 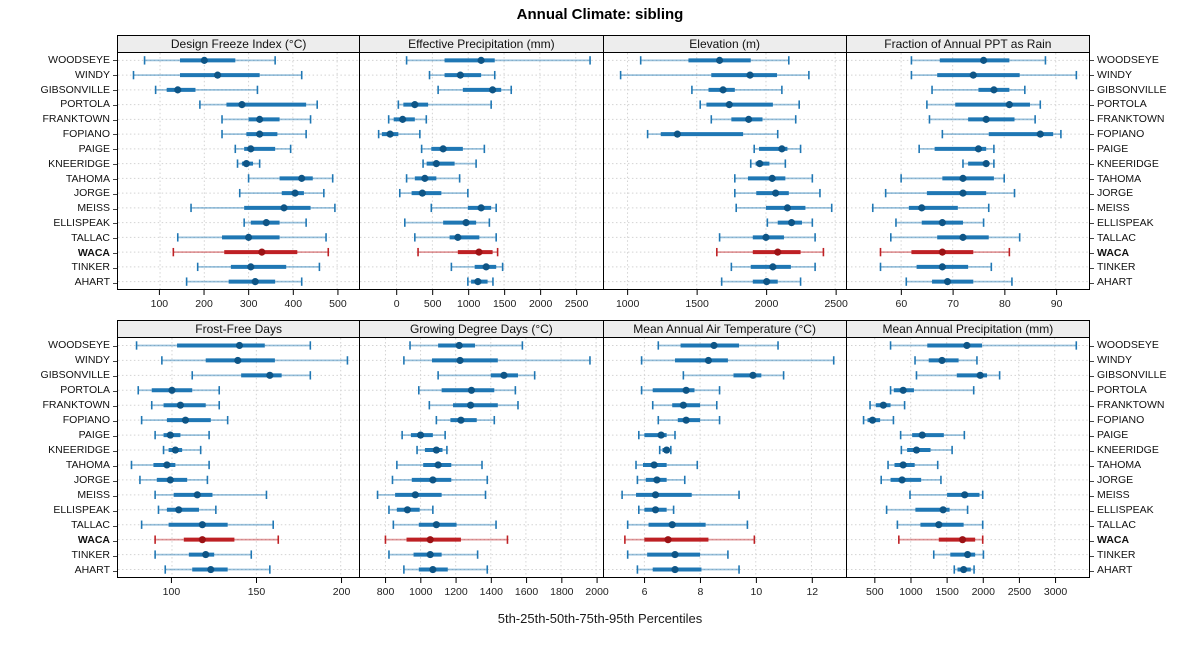 What do you see at coordinates (967, 171) in the screenshot?
I see `panel-canvas-fraction-of-annual-ppt-as-rain` at bounding box center [967, 171].